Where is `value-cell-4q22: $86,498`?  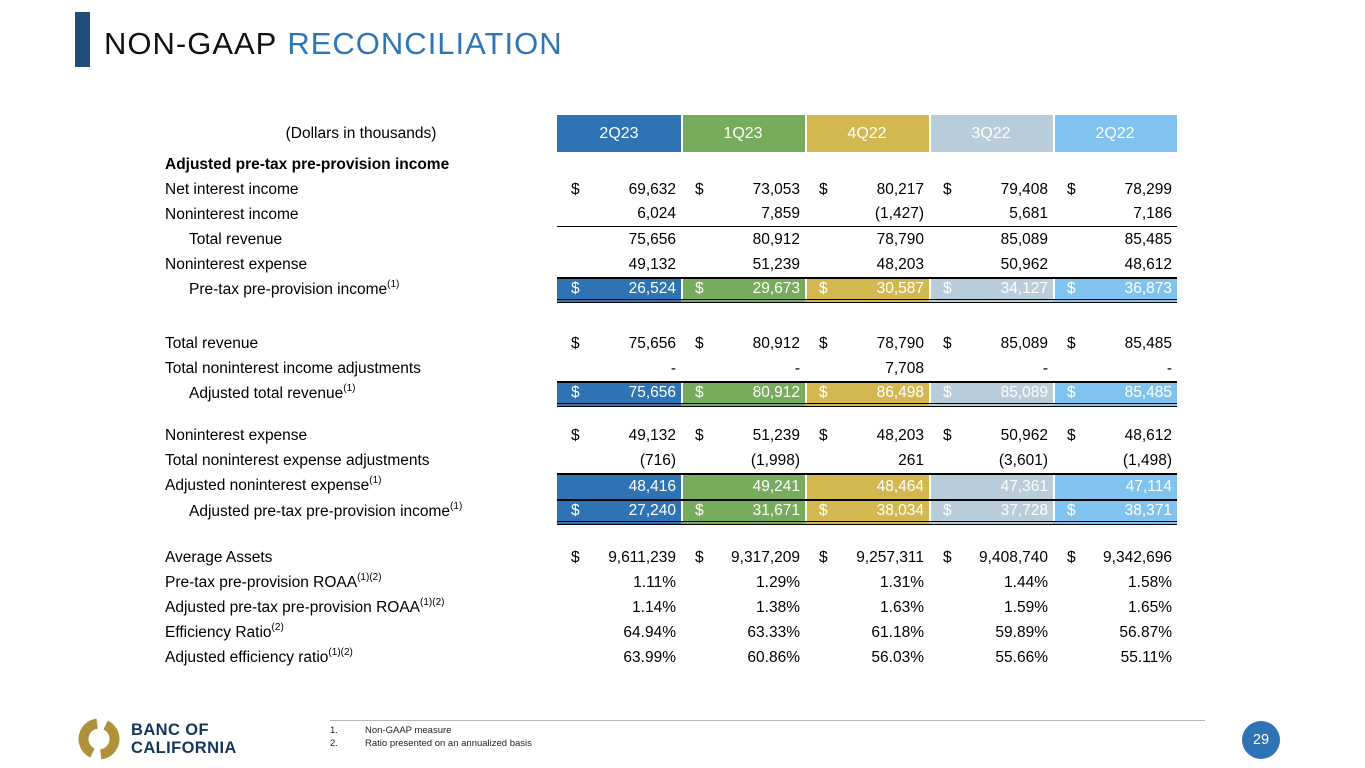 value-cell-4q22: $86,498 is located at coordinates (867, 394).